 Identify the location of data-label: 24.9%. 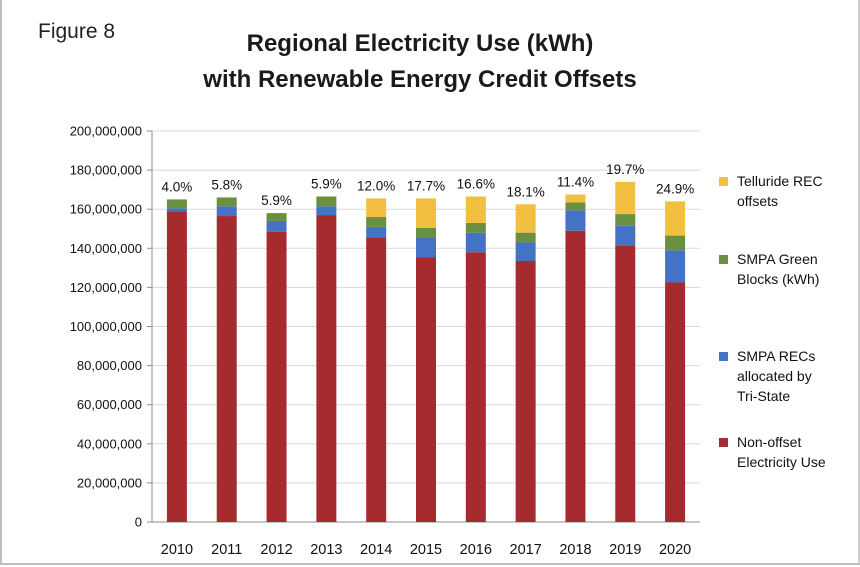
(675, 188).